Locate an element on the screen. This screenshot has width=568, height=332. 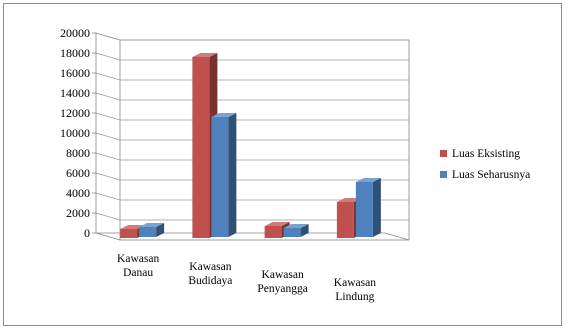
y-tick-label: 0 is located at coordinates (87, 233).